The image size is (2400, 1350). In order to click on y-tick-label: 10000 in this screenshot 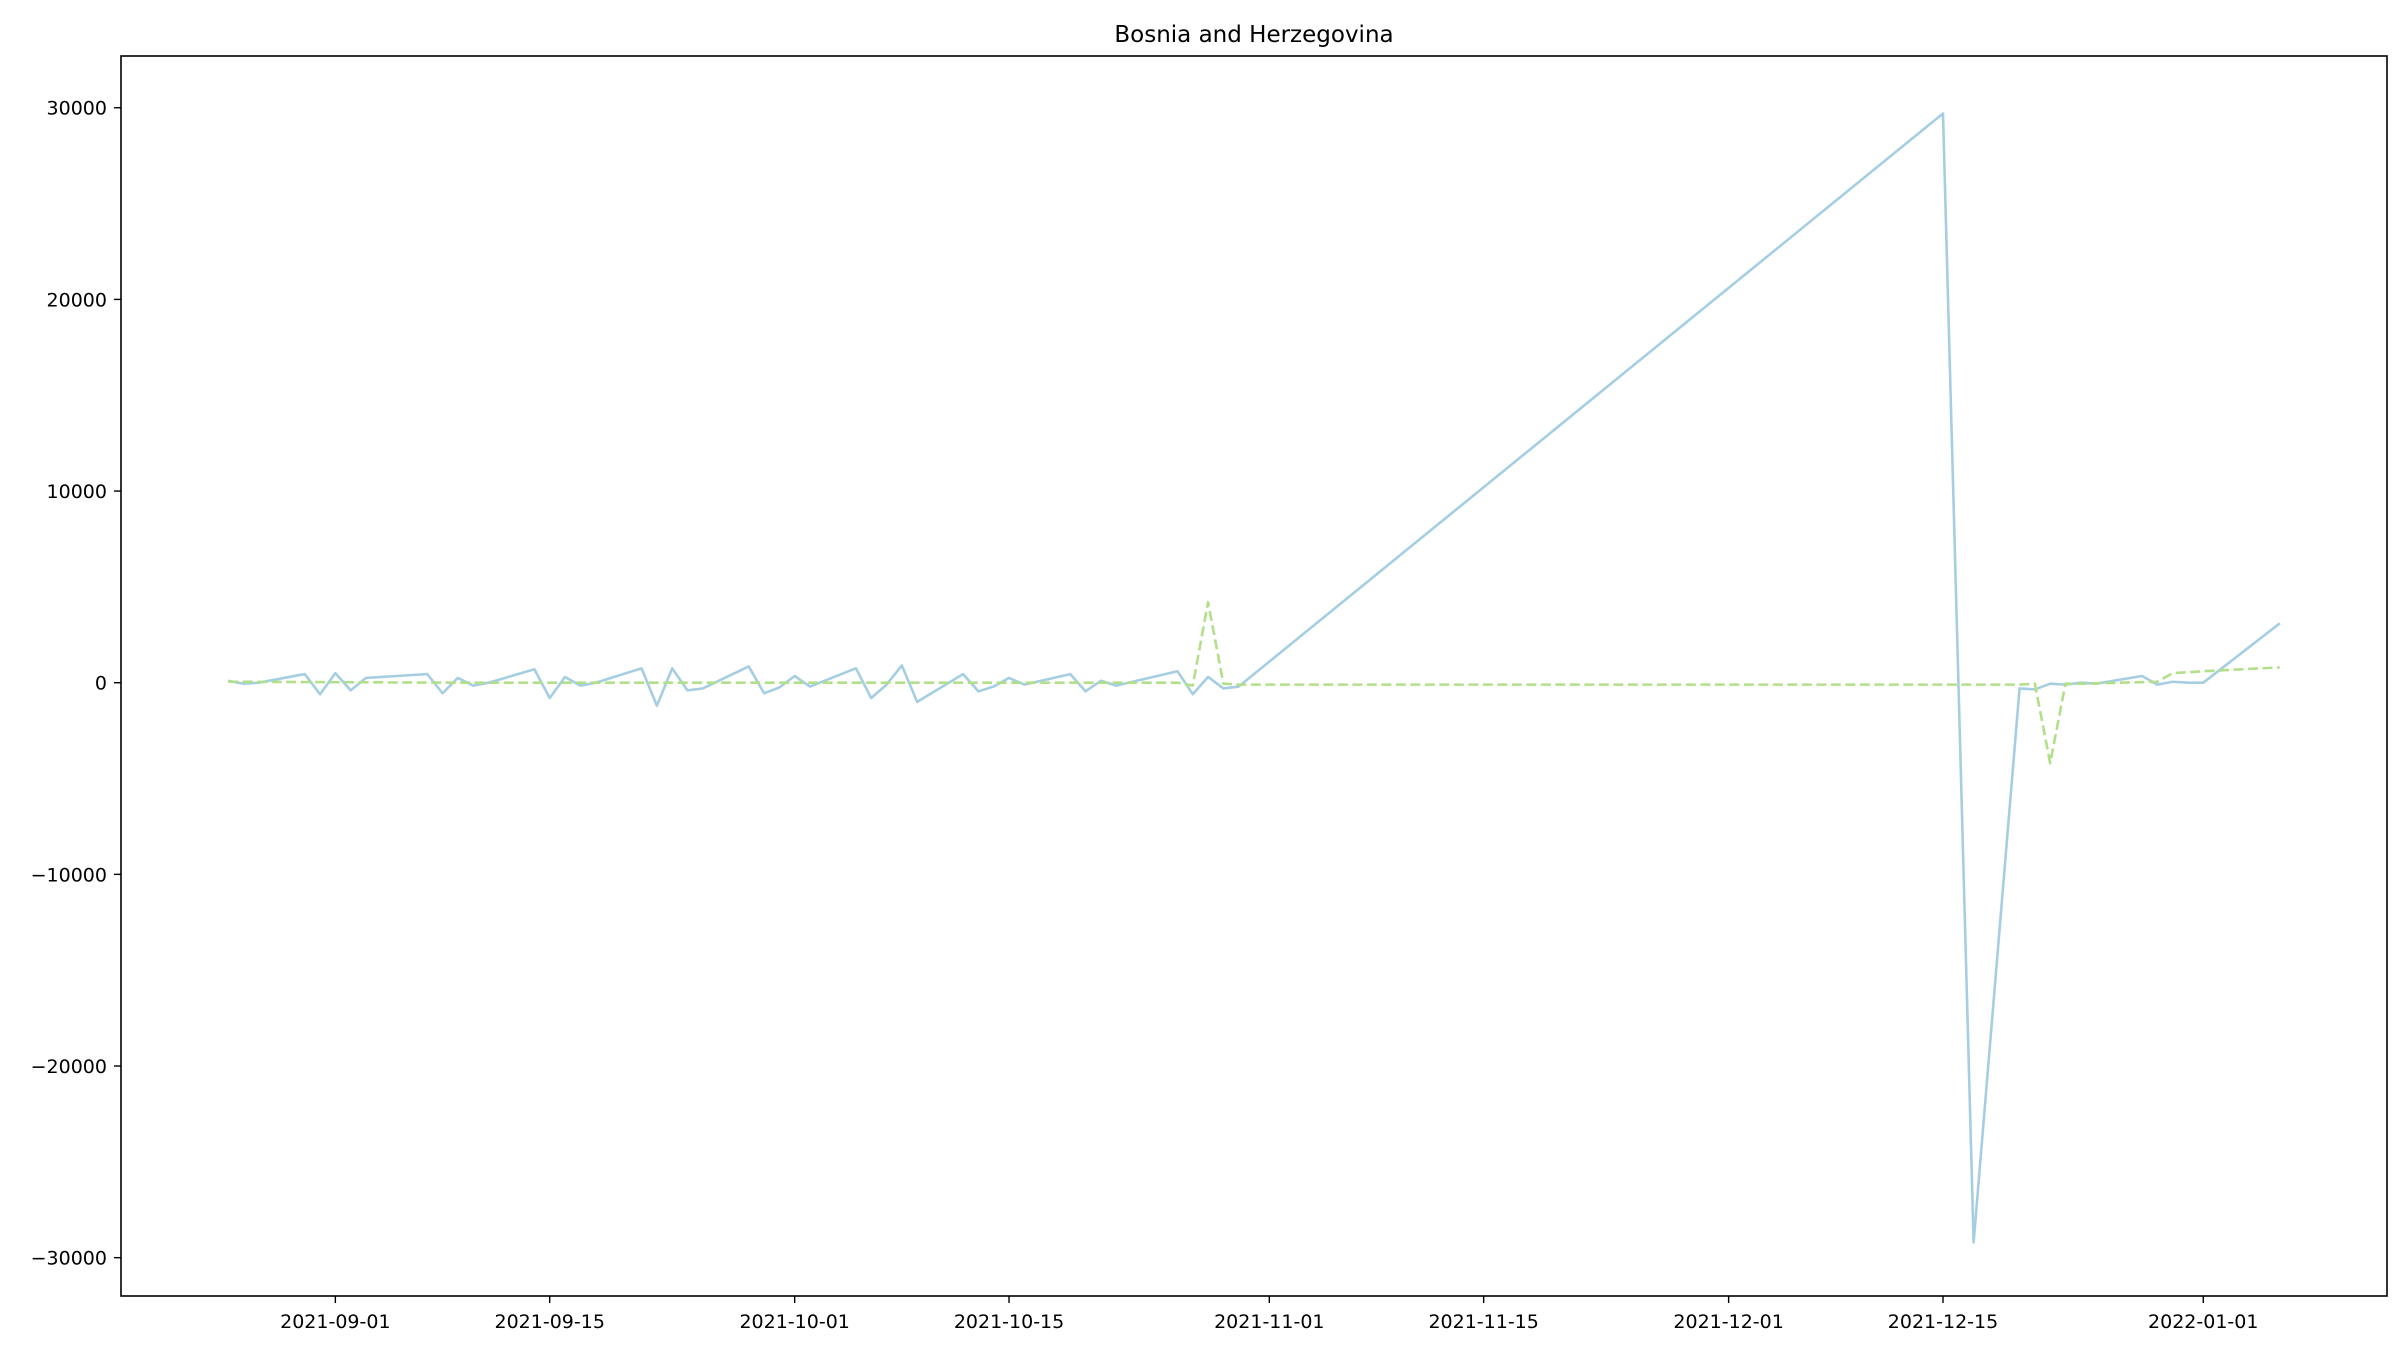, I will do `click(77, 492)`.